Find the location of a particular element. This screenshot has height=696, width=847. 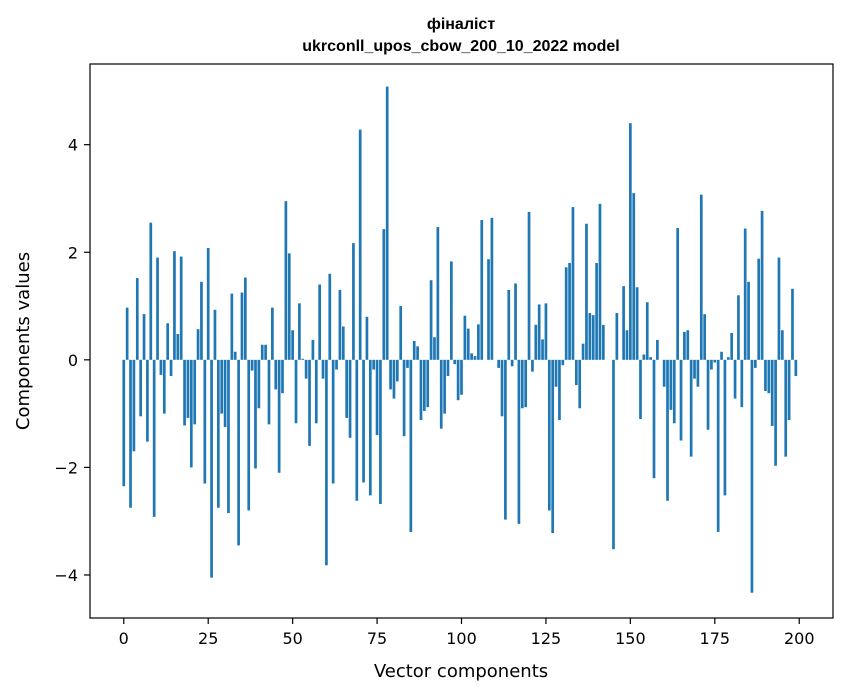

y-tick-label-2: 0 is located at coordinates (73, 360).